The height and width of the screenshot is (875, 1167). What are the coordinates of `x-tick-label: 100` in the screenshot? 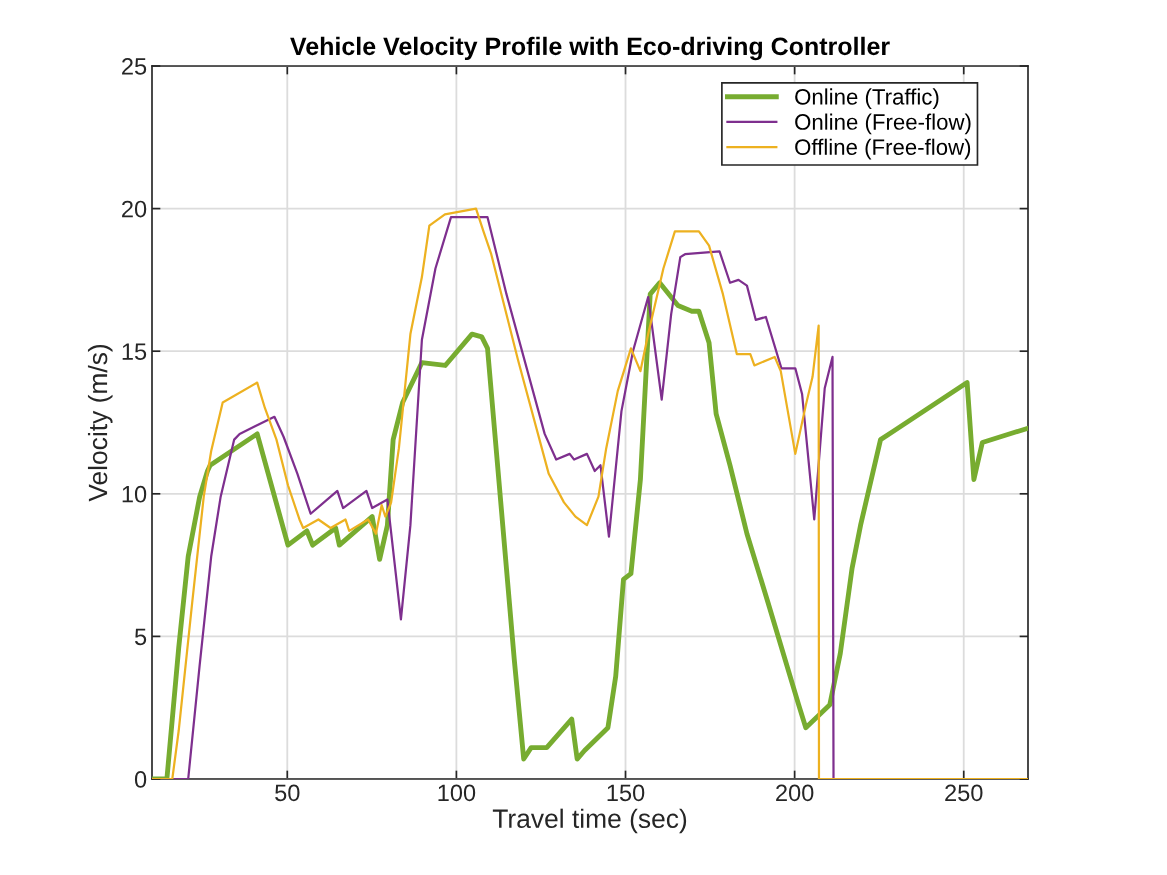 It's located at (457, 793).